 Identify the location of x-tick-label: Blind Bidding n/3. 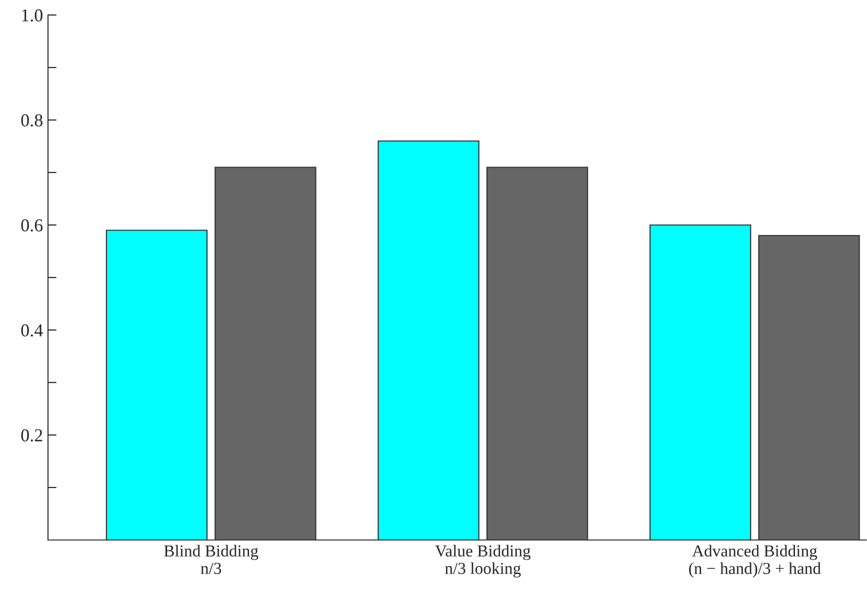
(211, 559).